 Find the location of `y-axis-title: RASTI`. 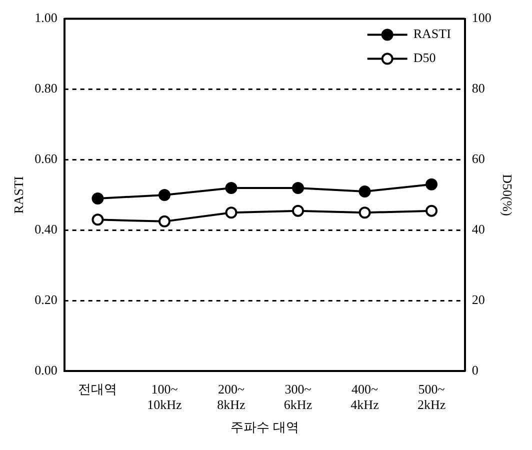

y-axis-title: RASTI is located at coordinates (18, 195).